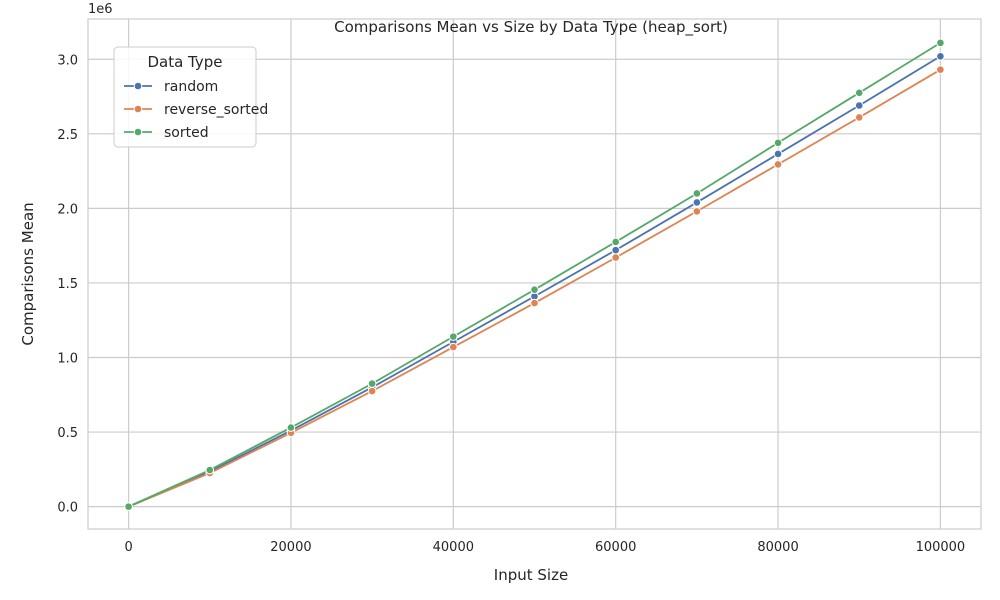  Describe the element at coordinates (67, 135) in the screenshot. I see `y-tick-label: 2.5` at that location.